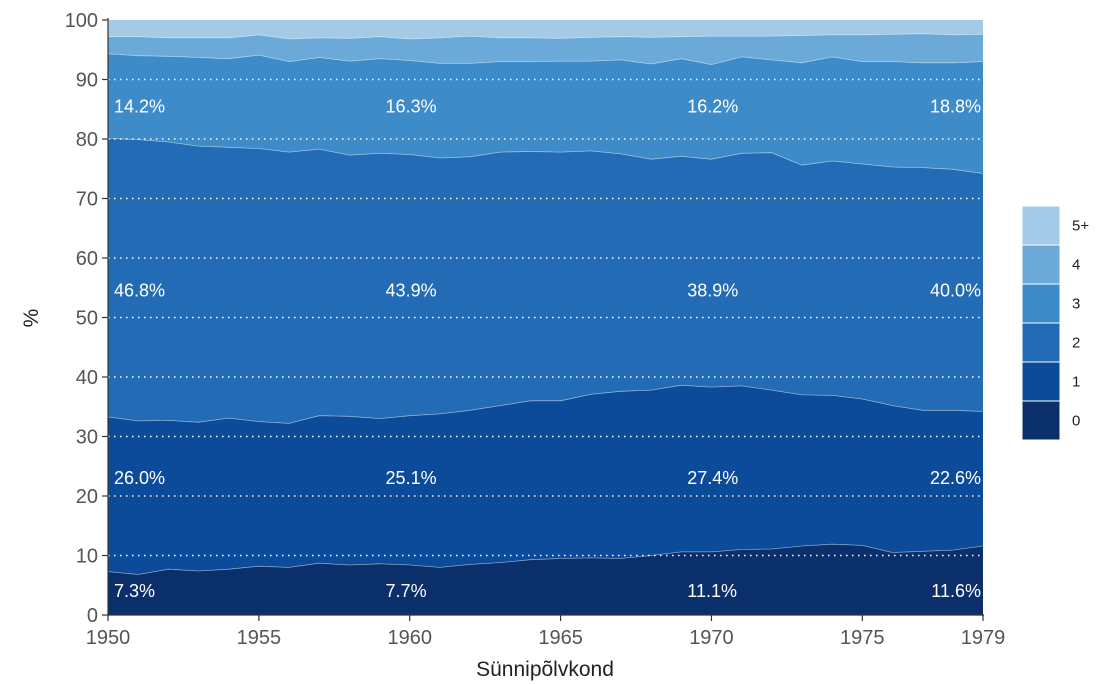  What do you see at coordinates (956, 591) in the screenshot?
I see `share-label: 11.6%` at bounding box center [956, 591].